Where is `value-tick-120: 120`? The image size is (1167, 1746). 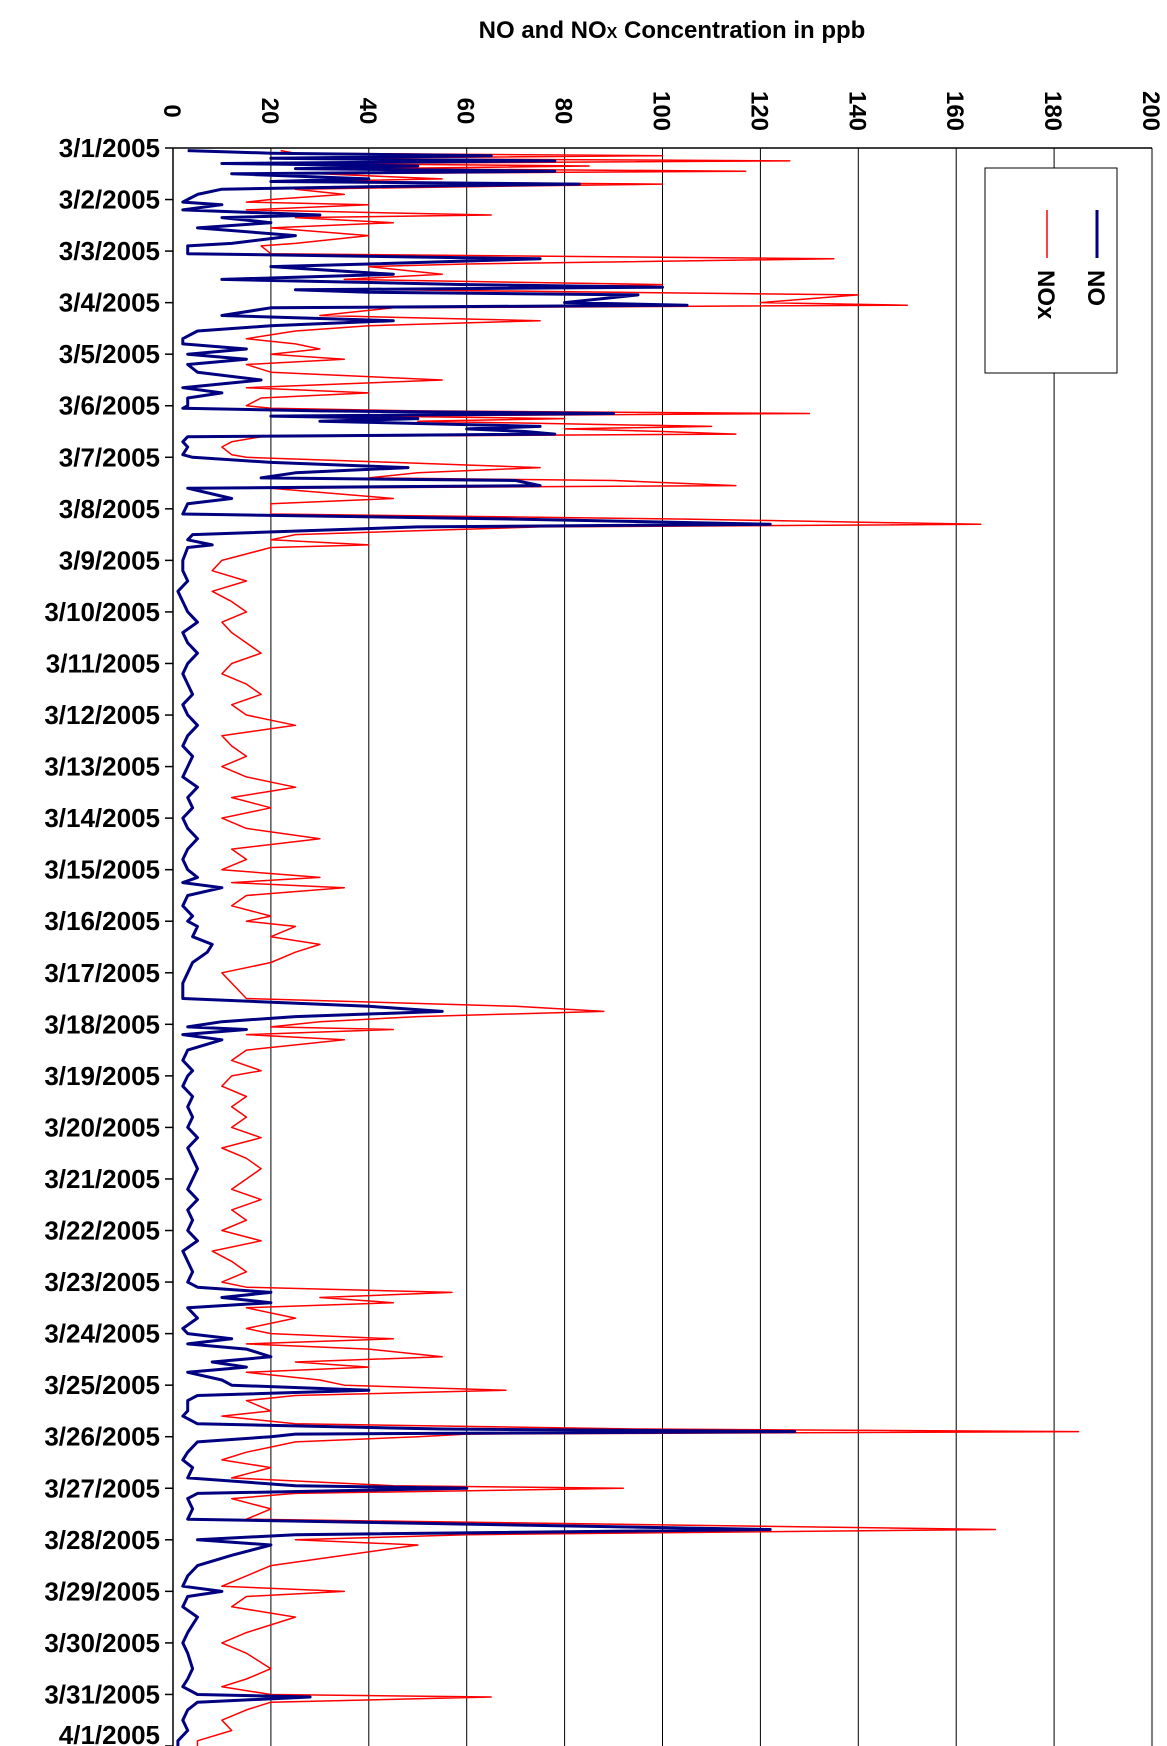
value-tick-120: 120 is located at coordinates (758, 111).